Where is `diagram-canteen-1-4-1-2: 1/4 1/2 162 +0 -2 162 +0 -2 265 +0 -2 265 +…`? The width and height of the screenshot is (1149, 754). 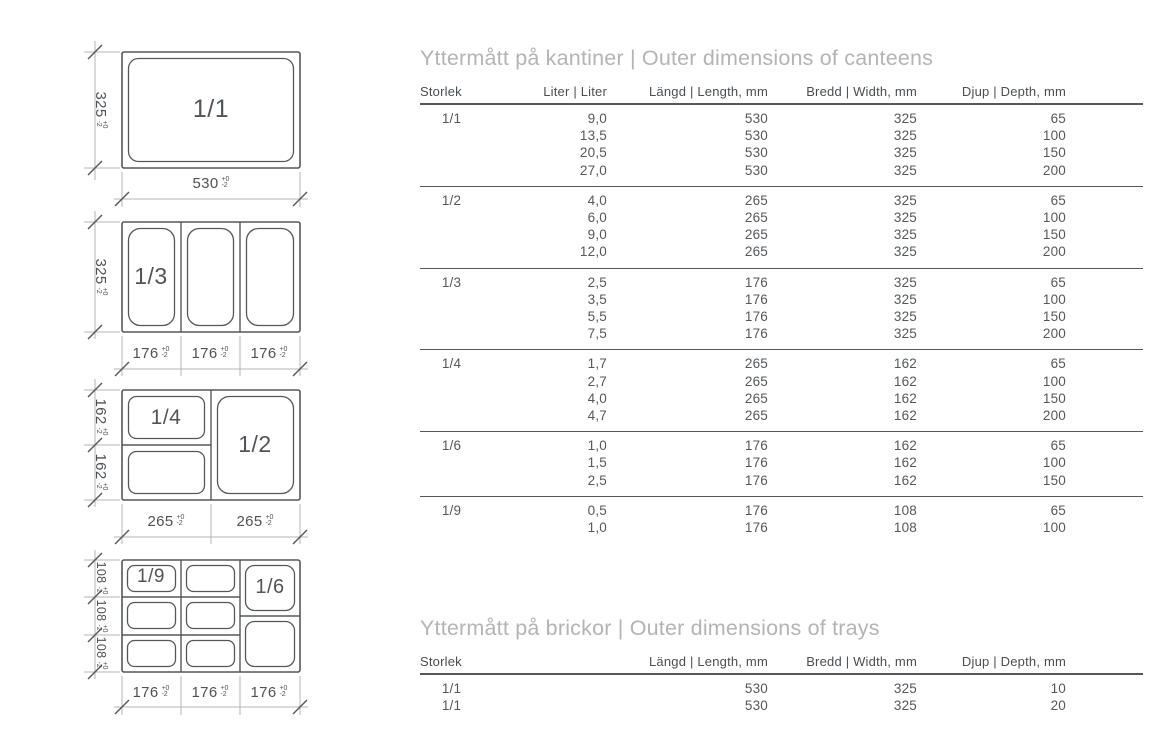 diagram-canteen-1-4-1-2: 1/4 1/2 162 +0 -2 162 +0 -2 265 +0 -2 265 +… is located at coordinates (197, 464).